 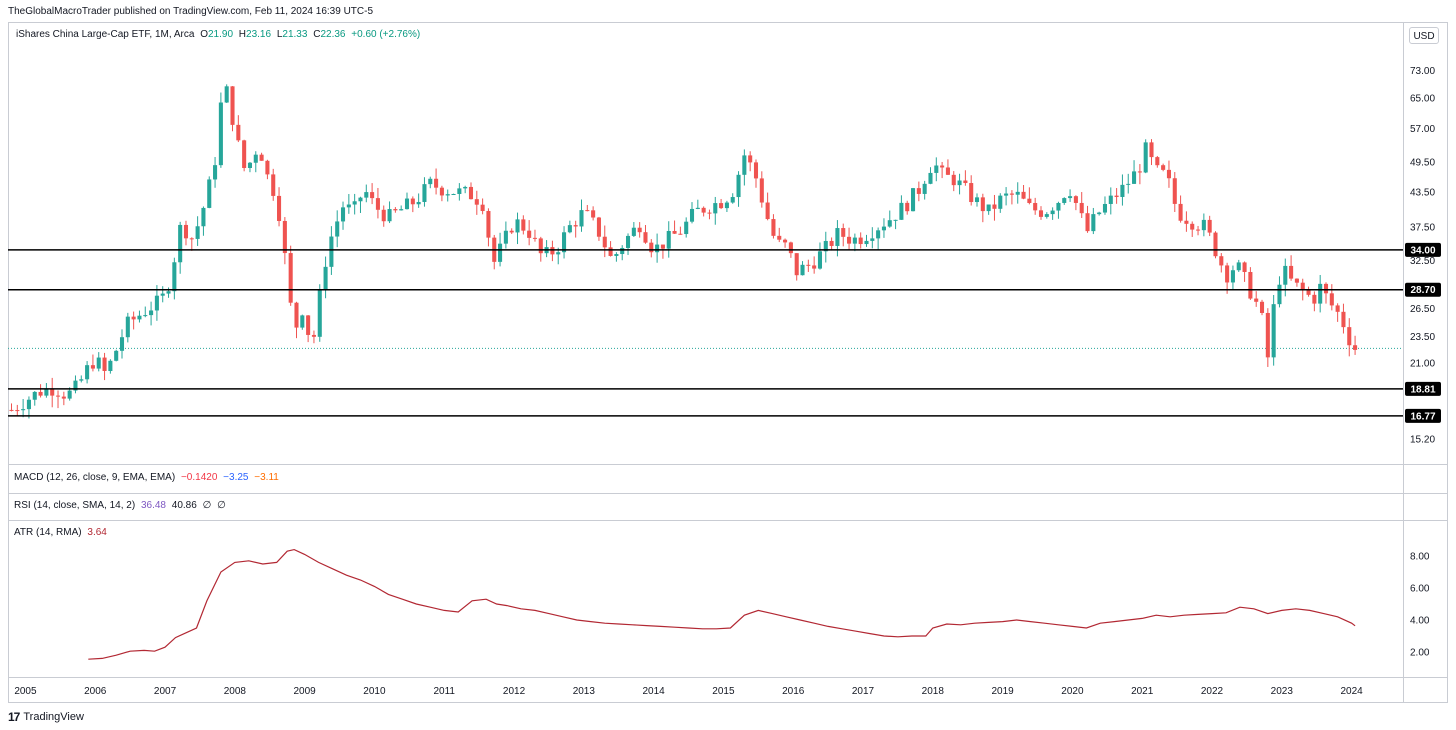 What do you see at coordinates (259, 34) in the screenshot?
I see `high-value: 23.16` at bounding box center [259, 34].